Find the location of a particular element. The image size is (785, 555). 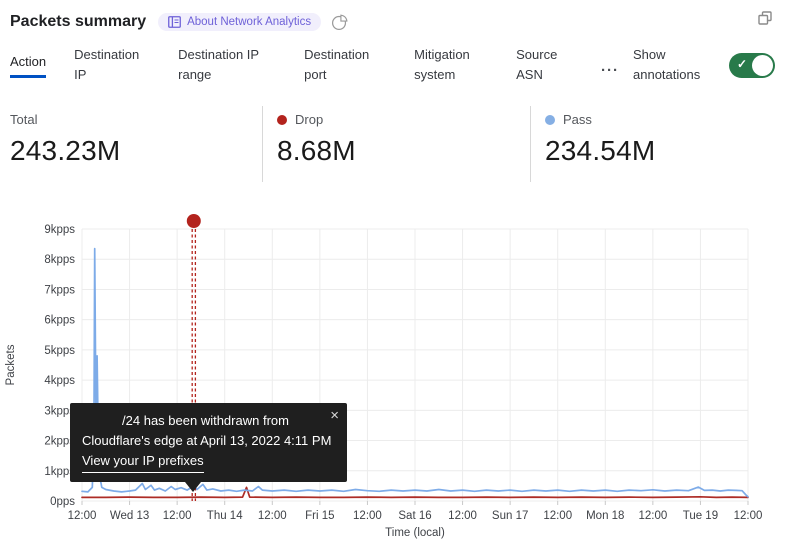

tab-destination-ip-range: Destination IP range is located at coordinates (218, 64).